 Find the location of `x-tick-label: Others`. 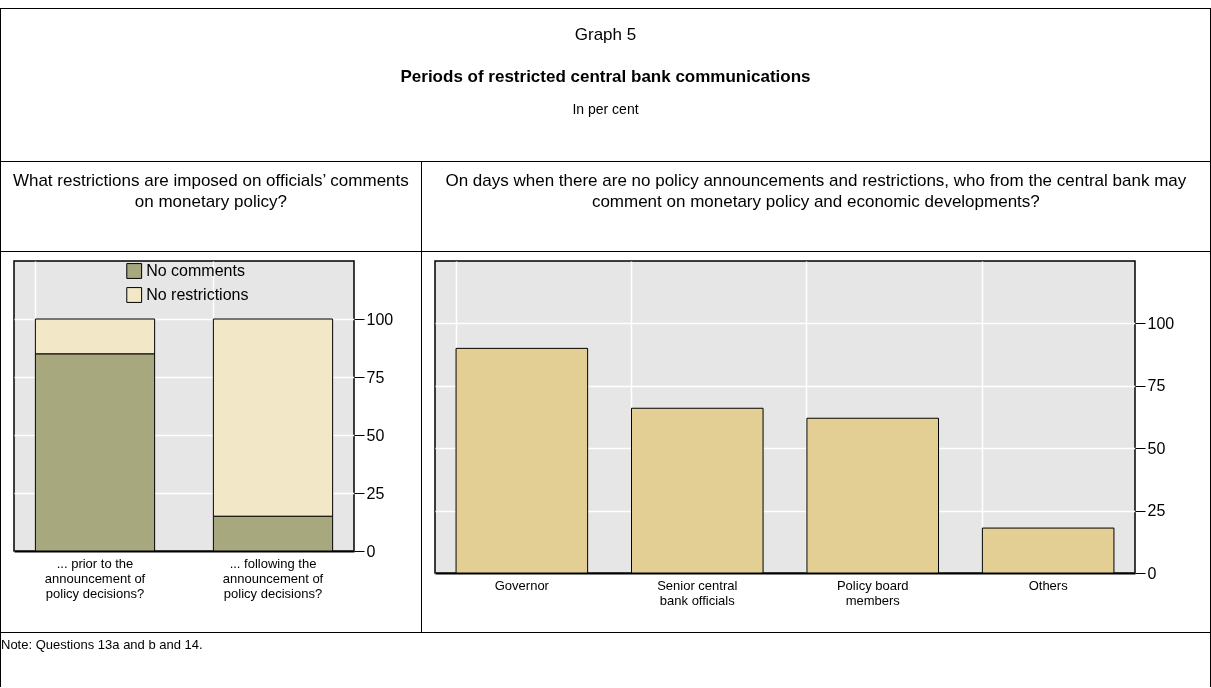

x-tick-label: Others is located at coordinates (1048, 585).